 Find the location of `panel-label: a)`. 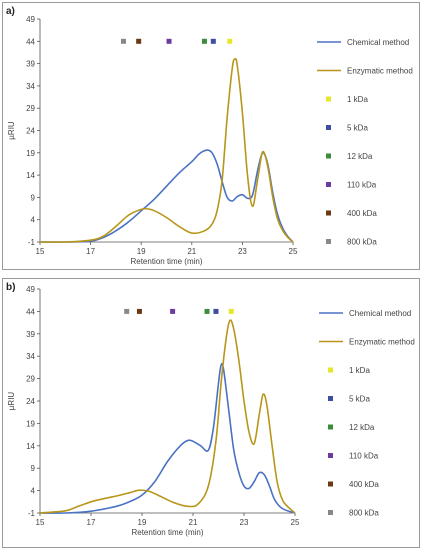

panel-label: a) is located at coordinates (10, 11).